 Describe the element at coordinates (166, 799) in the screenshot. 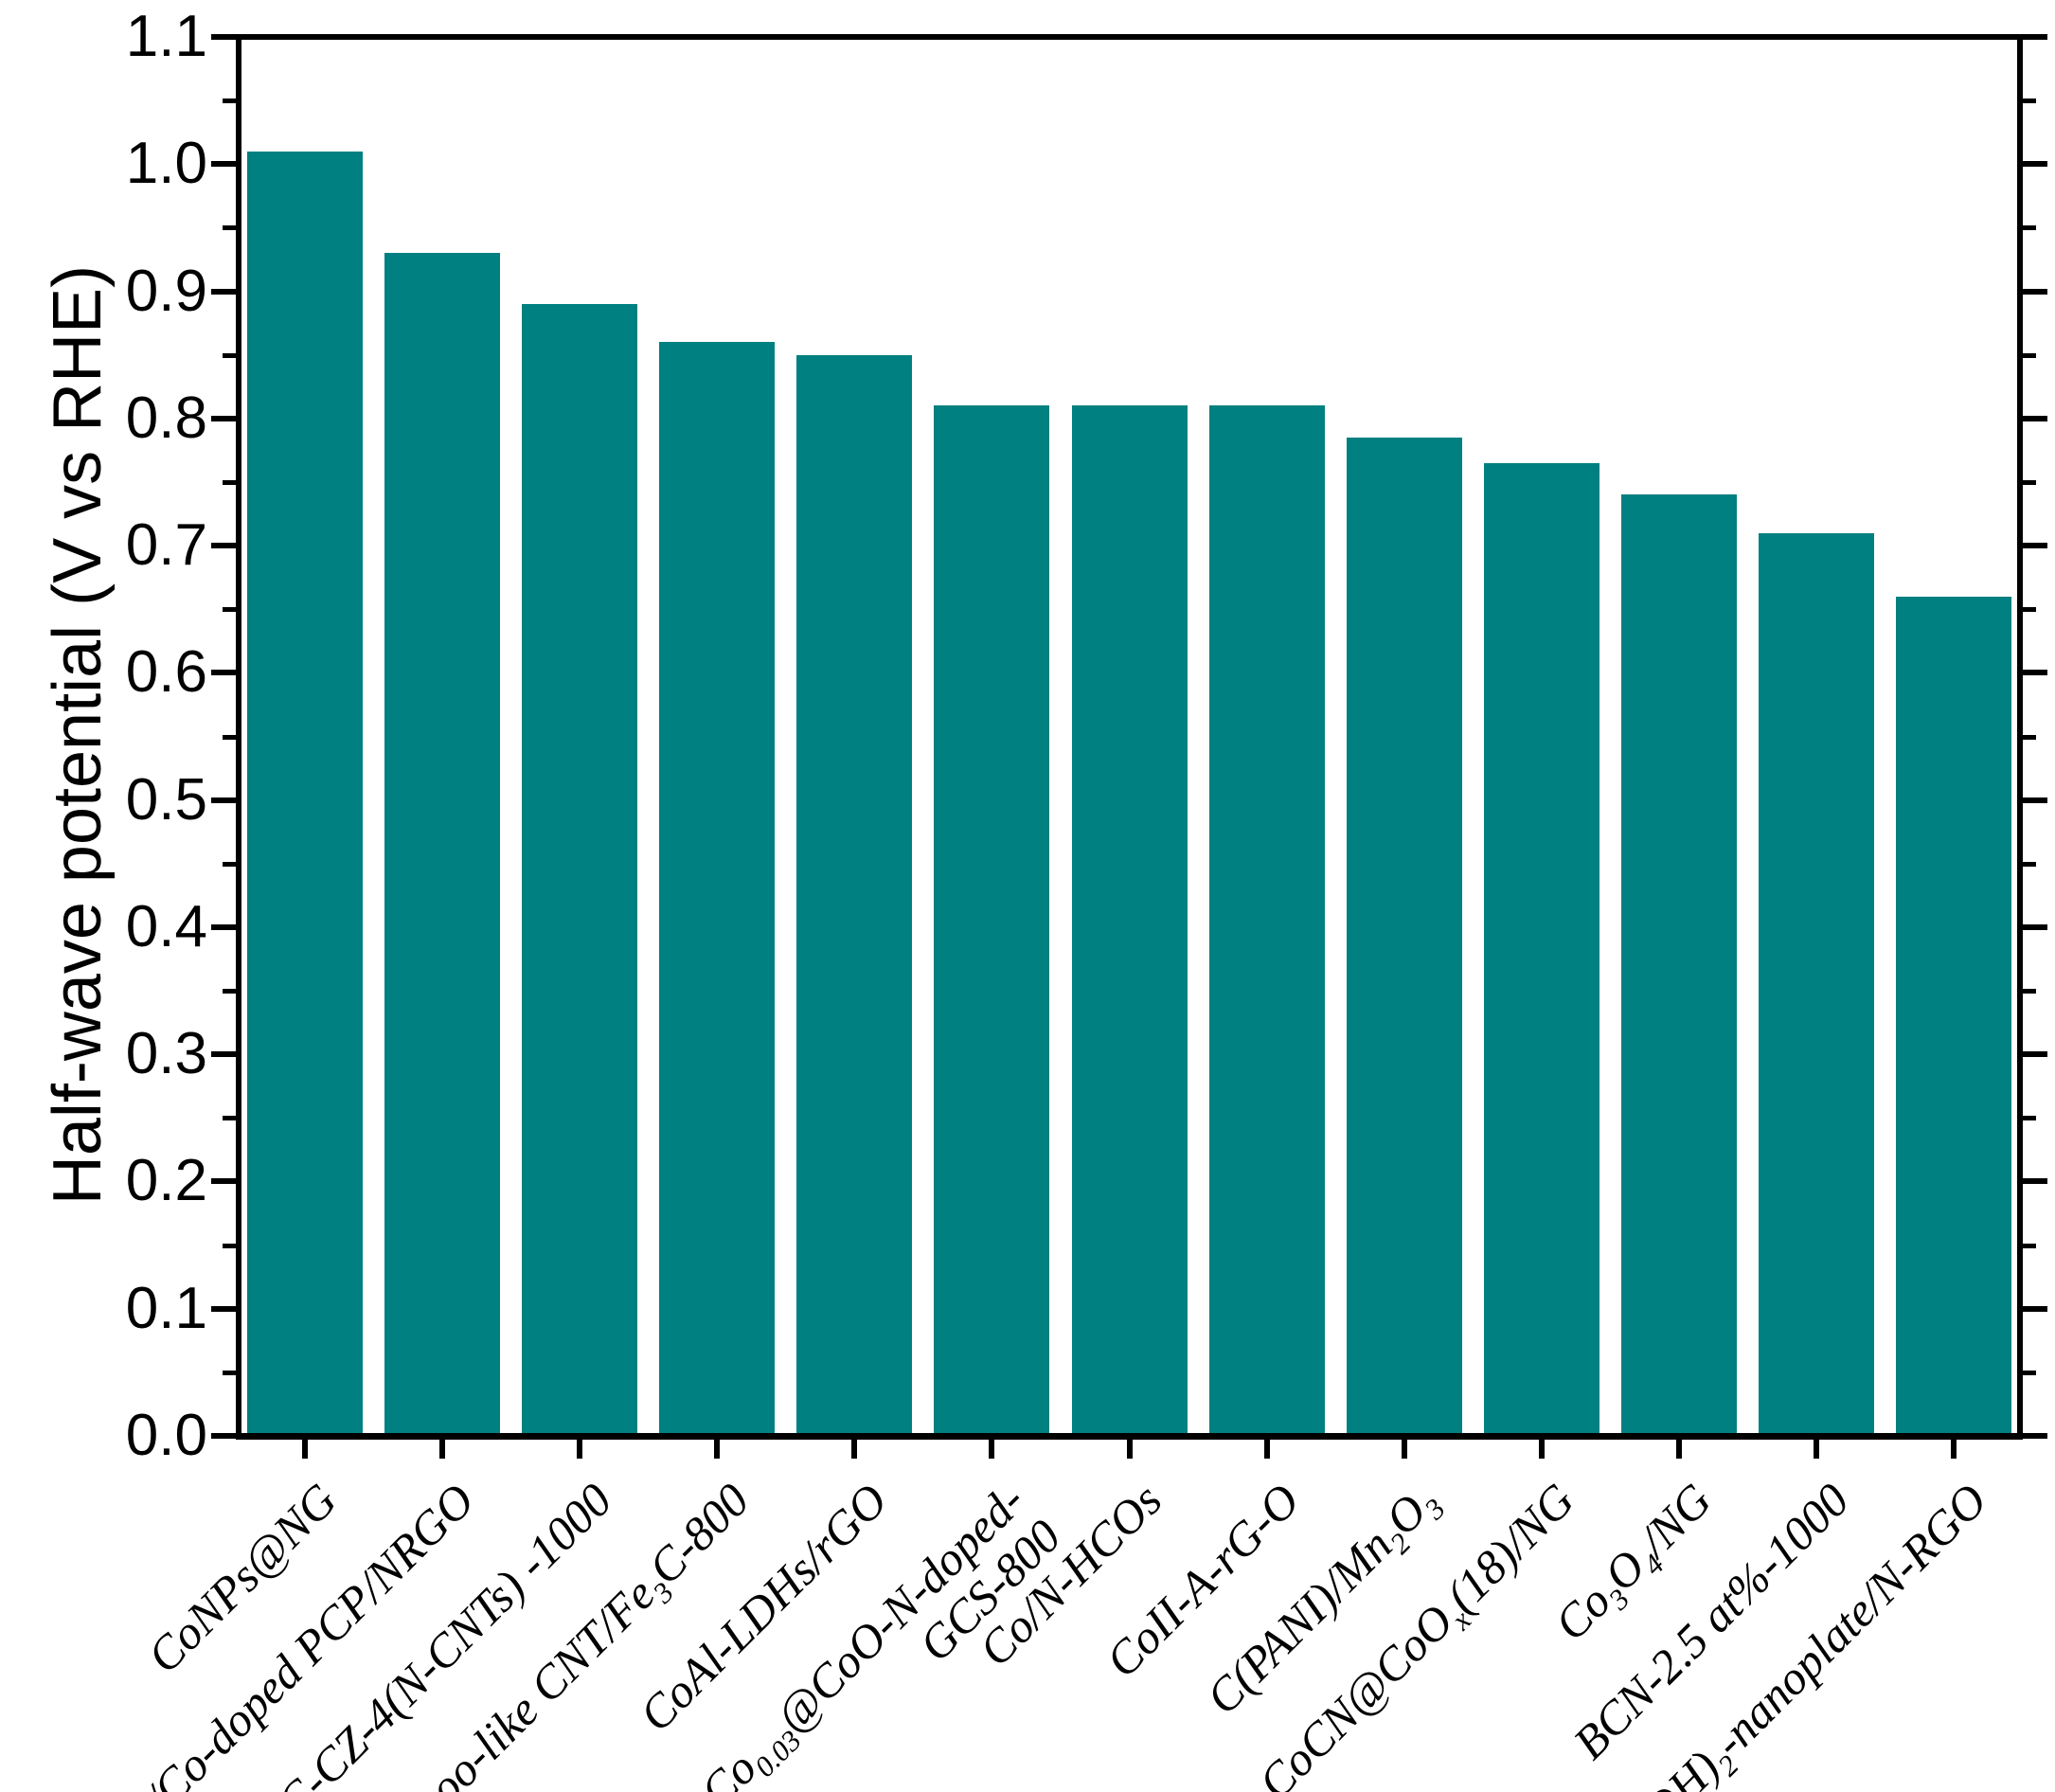

I see `y-axis-tick-label: 0.5` at that location.